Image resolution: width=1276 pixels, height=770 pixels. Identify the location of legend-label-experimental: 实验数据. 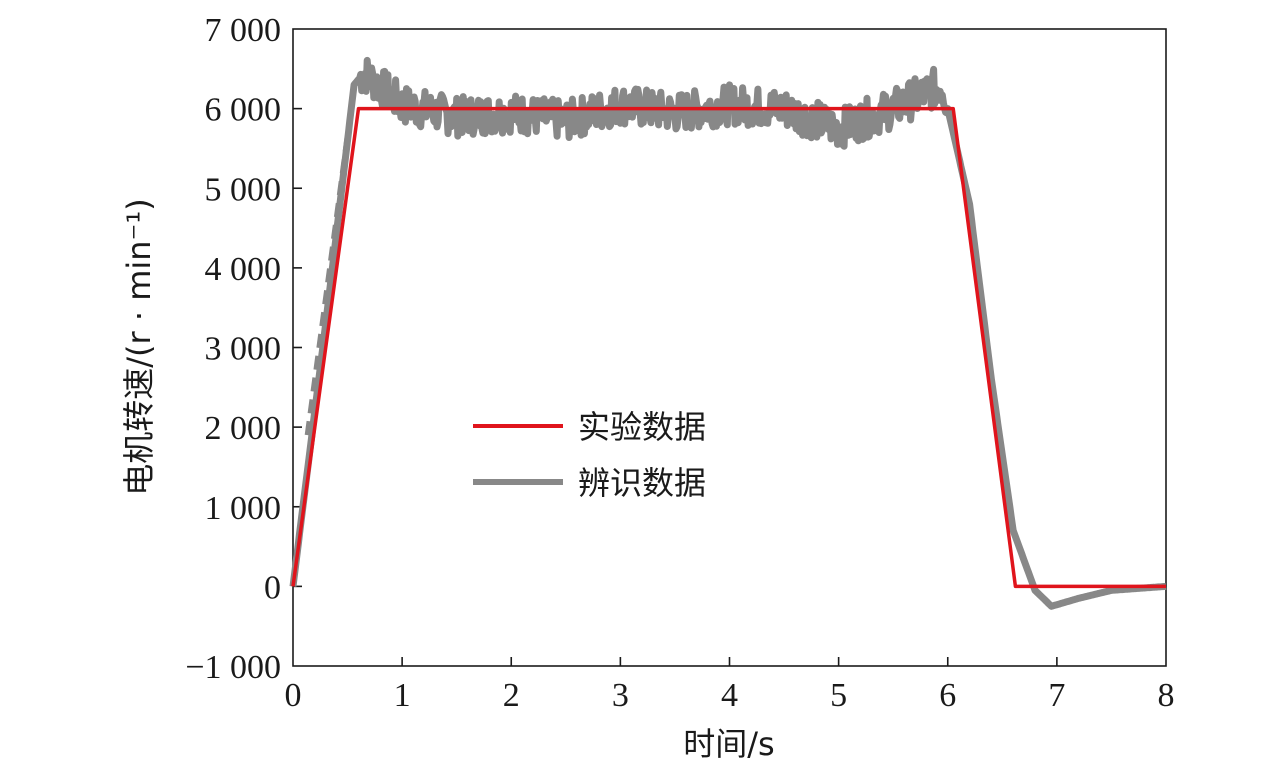
(642, 427).